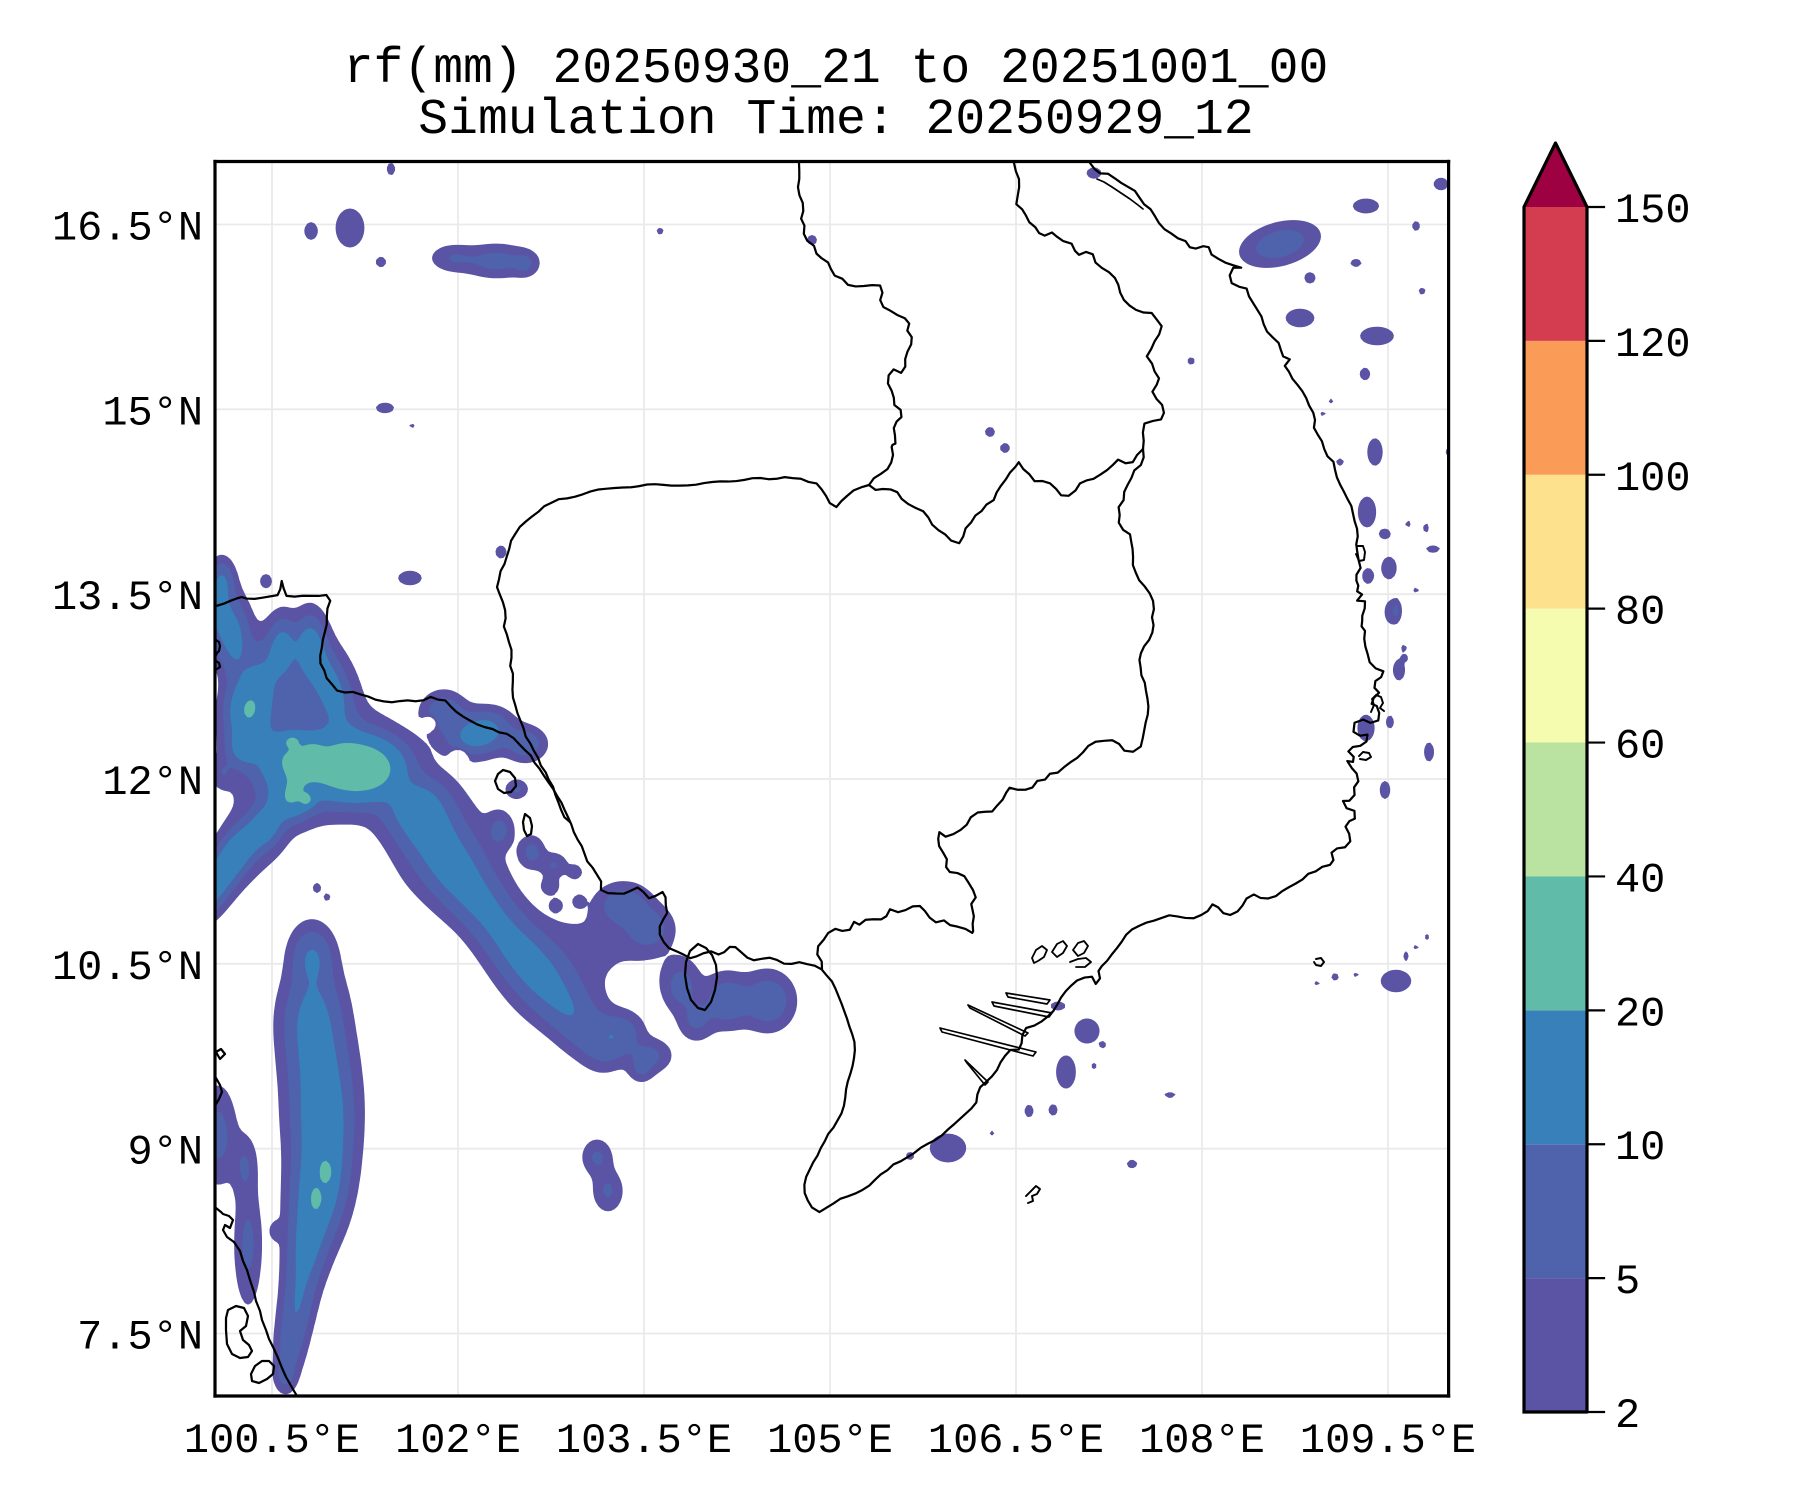 Image resolution: width=1800 pixels, height=1500 pixels. Describe the element at coordinates (1640, 880) in the screenshot. I see `svg-text: 40` at that location.